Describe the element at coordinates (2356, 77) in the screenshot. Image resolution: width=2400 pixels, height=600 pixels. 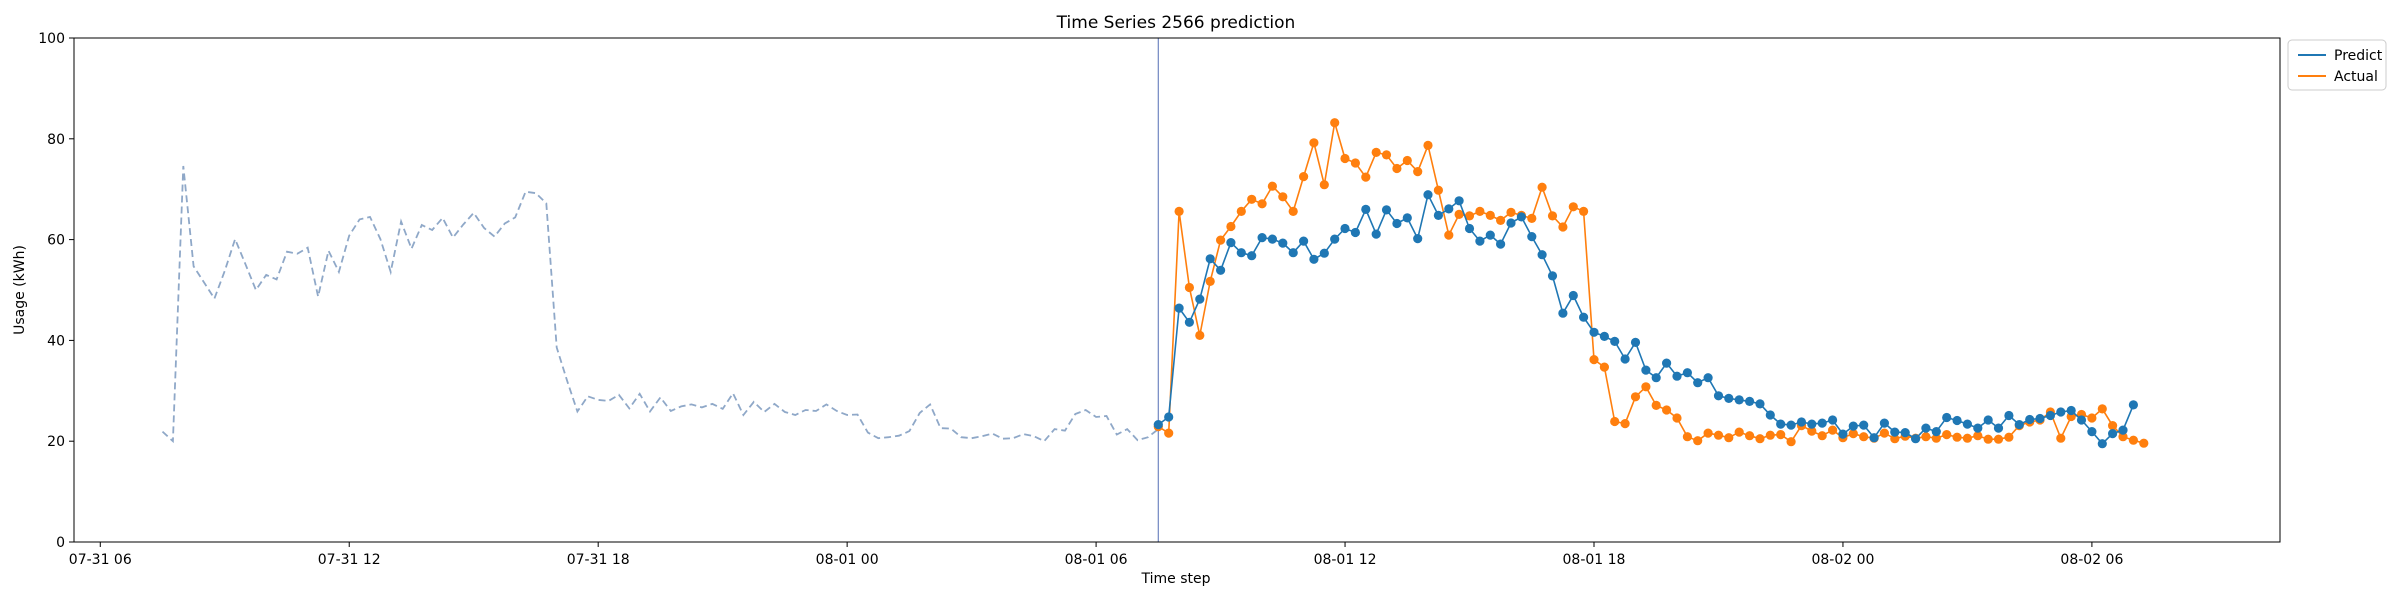
I see `legend-actual-label: Actual` at that location.